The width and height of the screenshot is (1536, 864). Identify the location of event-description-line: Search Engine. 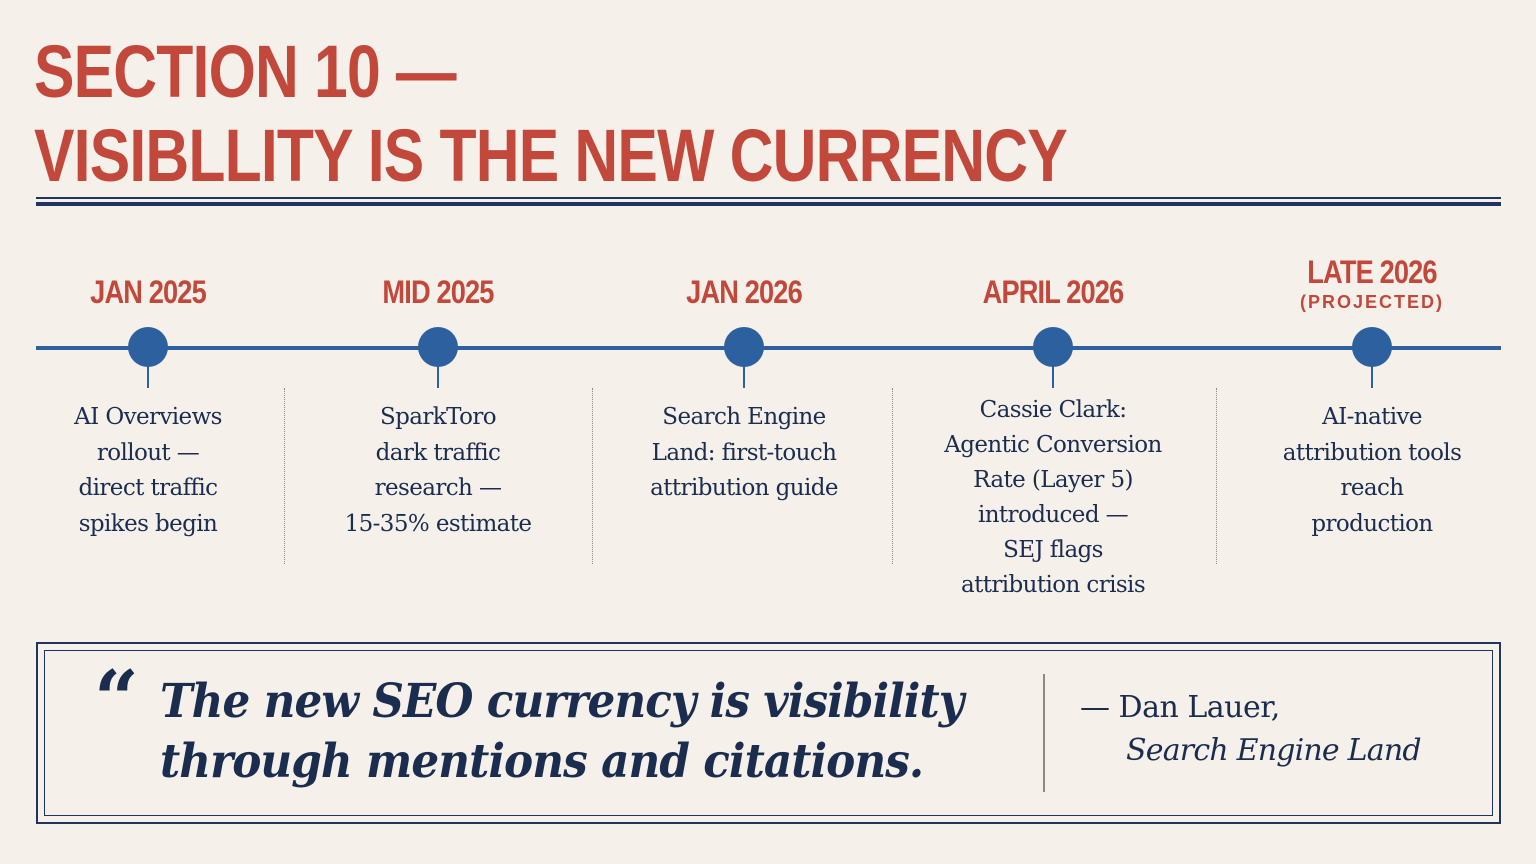
(744, 417).